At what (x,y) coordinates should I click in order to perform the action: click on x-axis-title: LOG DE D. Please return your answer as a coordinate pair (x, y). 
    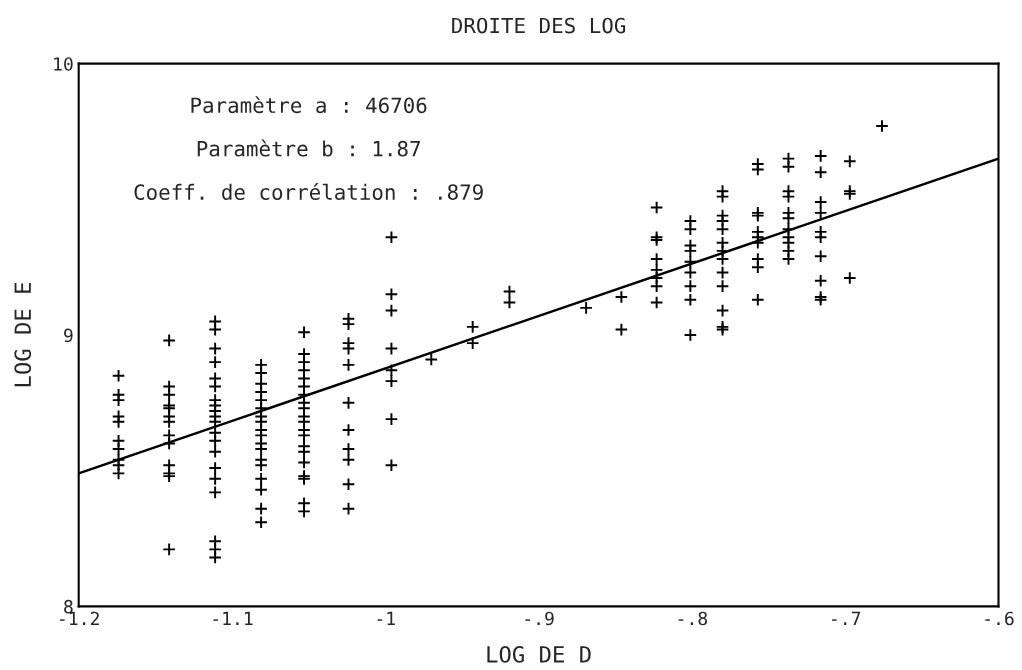
    Looking at the image, I should click on (539, 654).